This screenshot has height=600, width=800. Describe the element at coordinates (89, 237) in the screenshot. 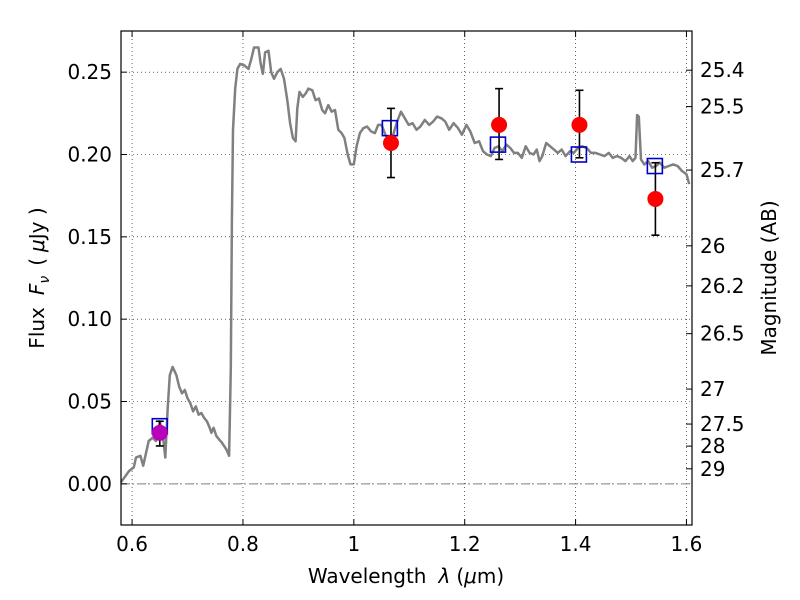

I see `y-tick-label: 0.15` at that location.